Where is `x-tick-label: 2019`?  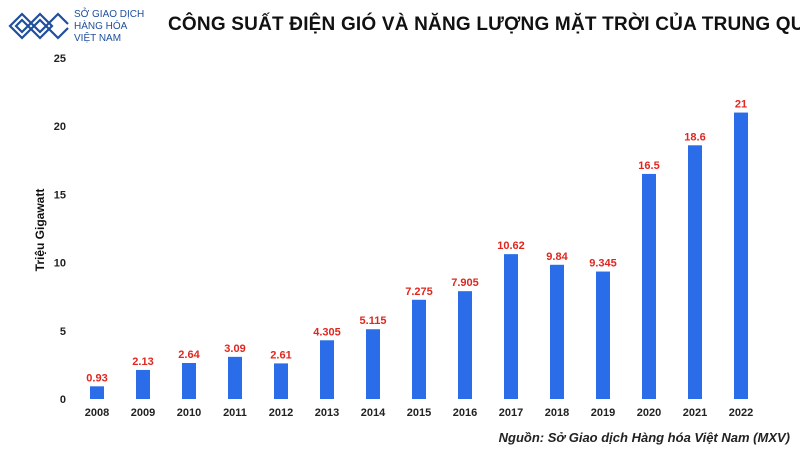
x-tick-label: 2019 is located at coordinates (603, 413).